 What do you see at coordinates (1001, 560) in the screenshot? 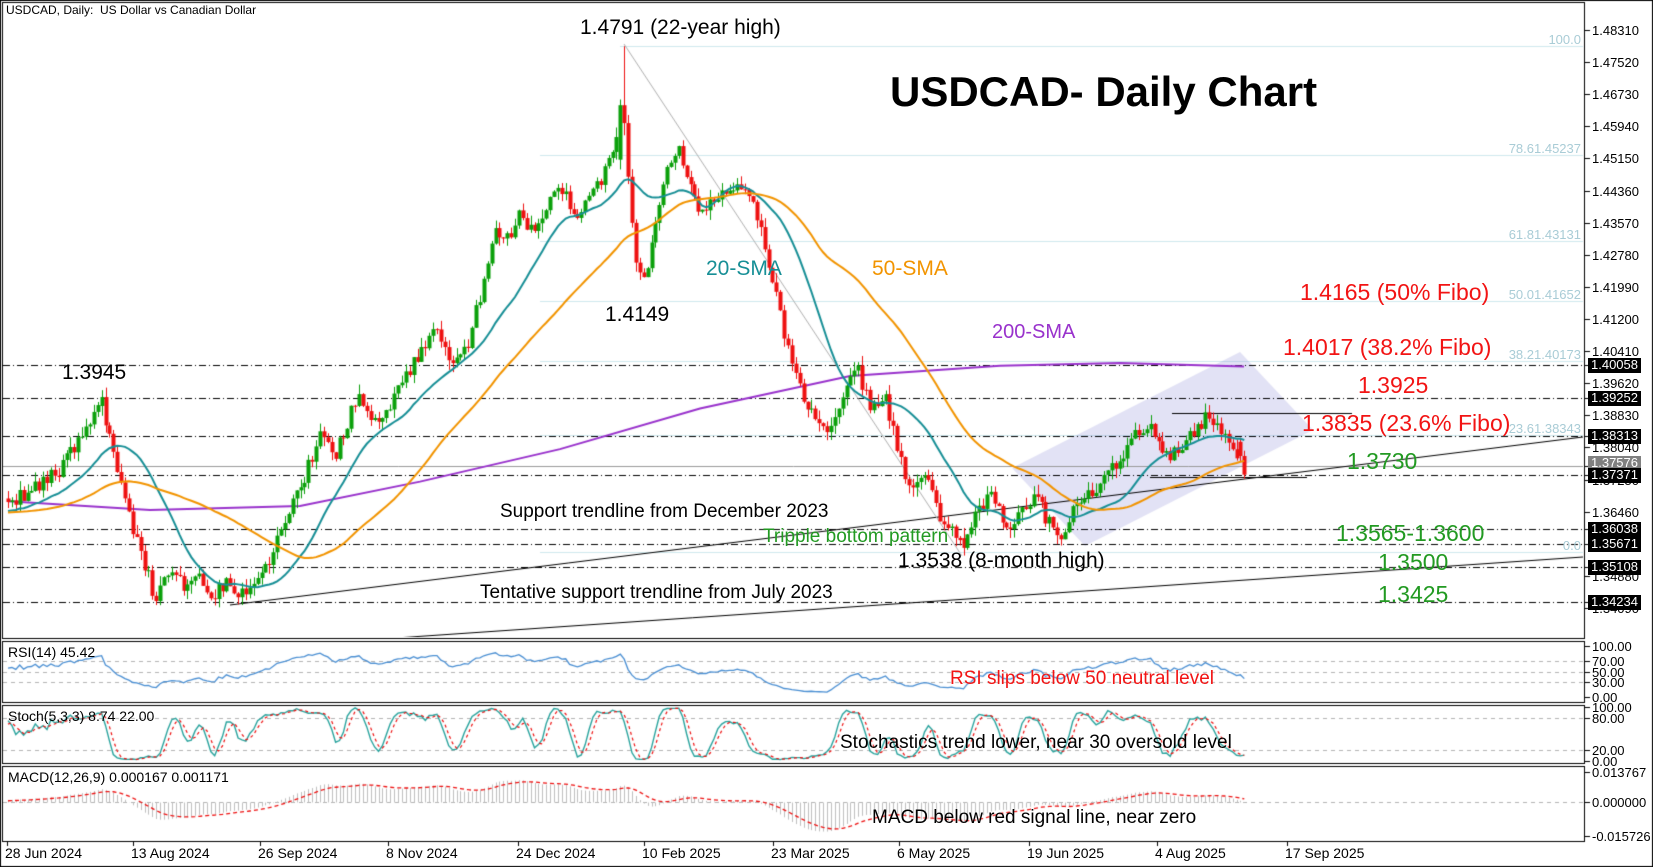
I see `annotation-low-price-label: 1.3538 (8-month high)` at bounding box center [1001, 560].